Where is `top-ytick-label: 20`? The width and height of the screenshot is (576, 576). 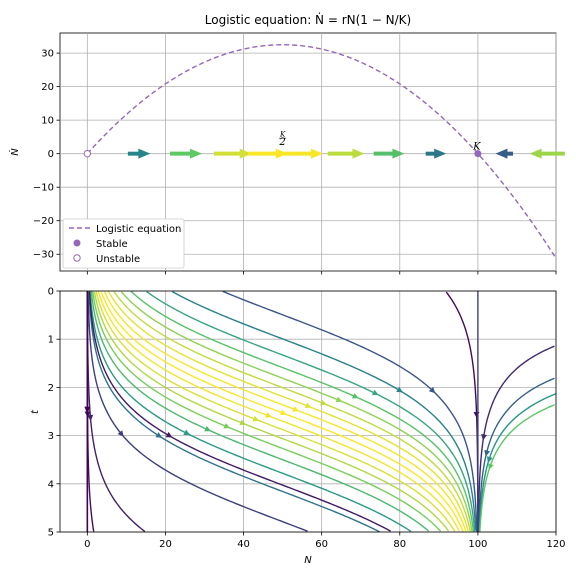 top-ytick-label: 20 is located at coordinates (47, 87).